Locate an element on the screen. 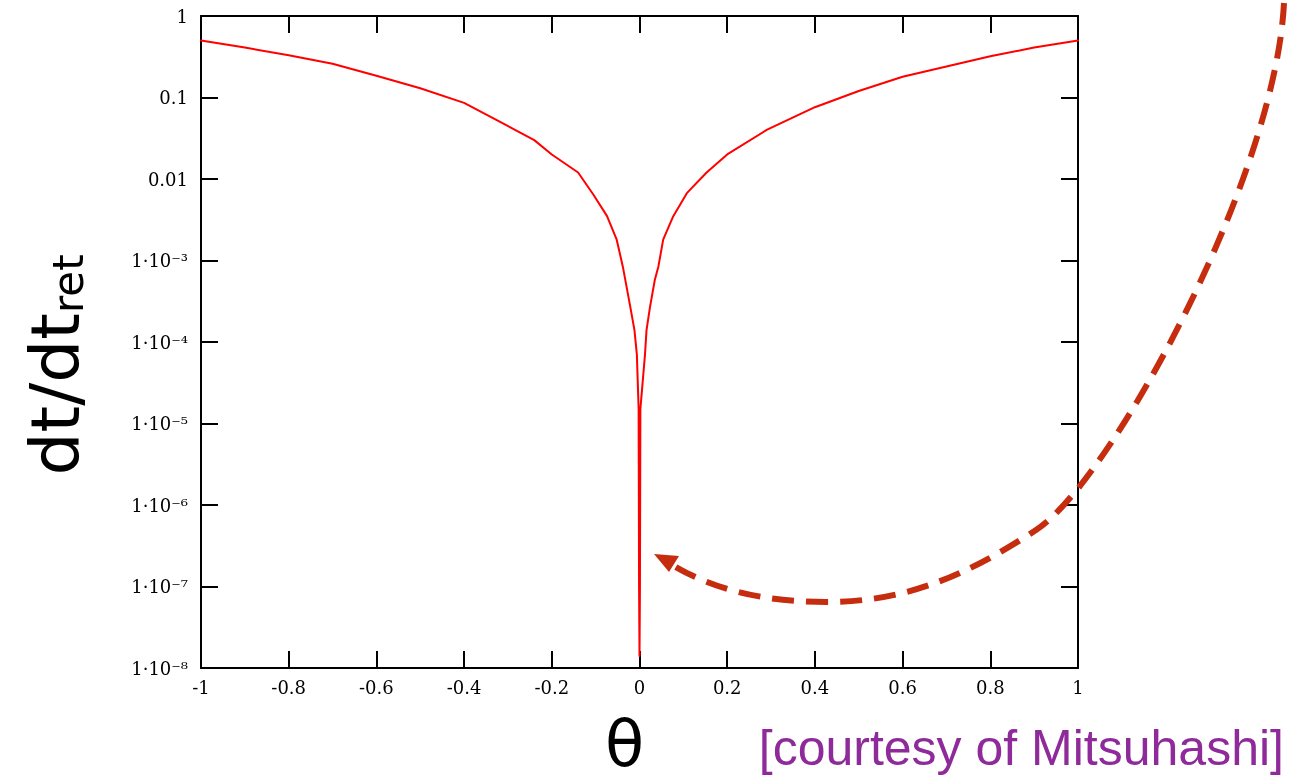 Image resolution: width=1299 pixels, height=781 pixels. y-tick-label: 1·10⁻³ is located at coordinates (159, 260).